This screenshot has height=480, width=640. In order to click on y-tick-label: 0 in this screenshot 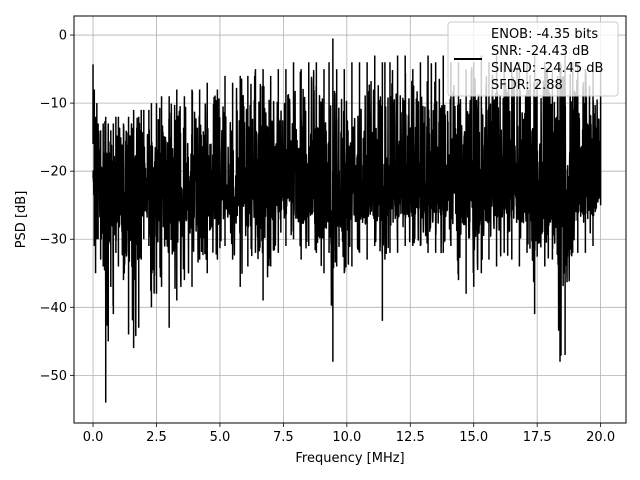, I will do `click(63, 36)`.